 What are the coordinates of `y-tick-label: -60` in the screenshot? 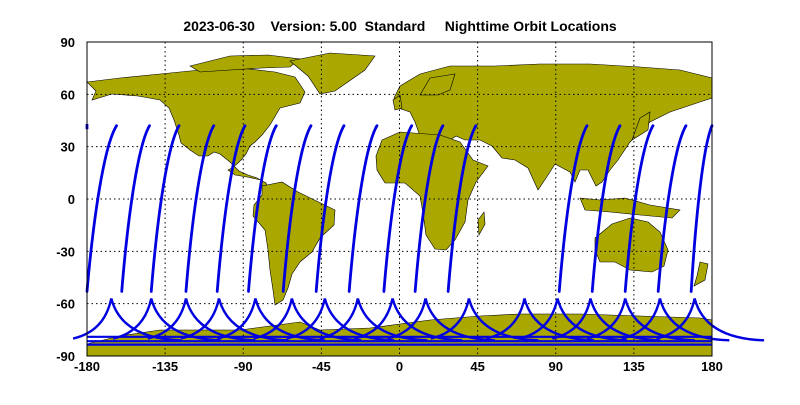 It's located at (65, 304).